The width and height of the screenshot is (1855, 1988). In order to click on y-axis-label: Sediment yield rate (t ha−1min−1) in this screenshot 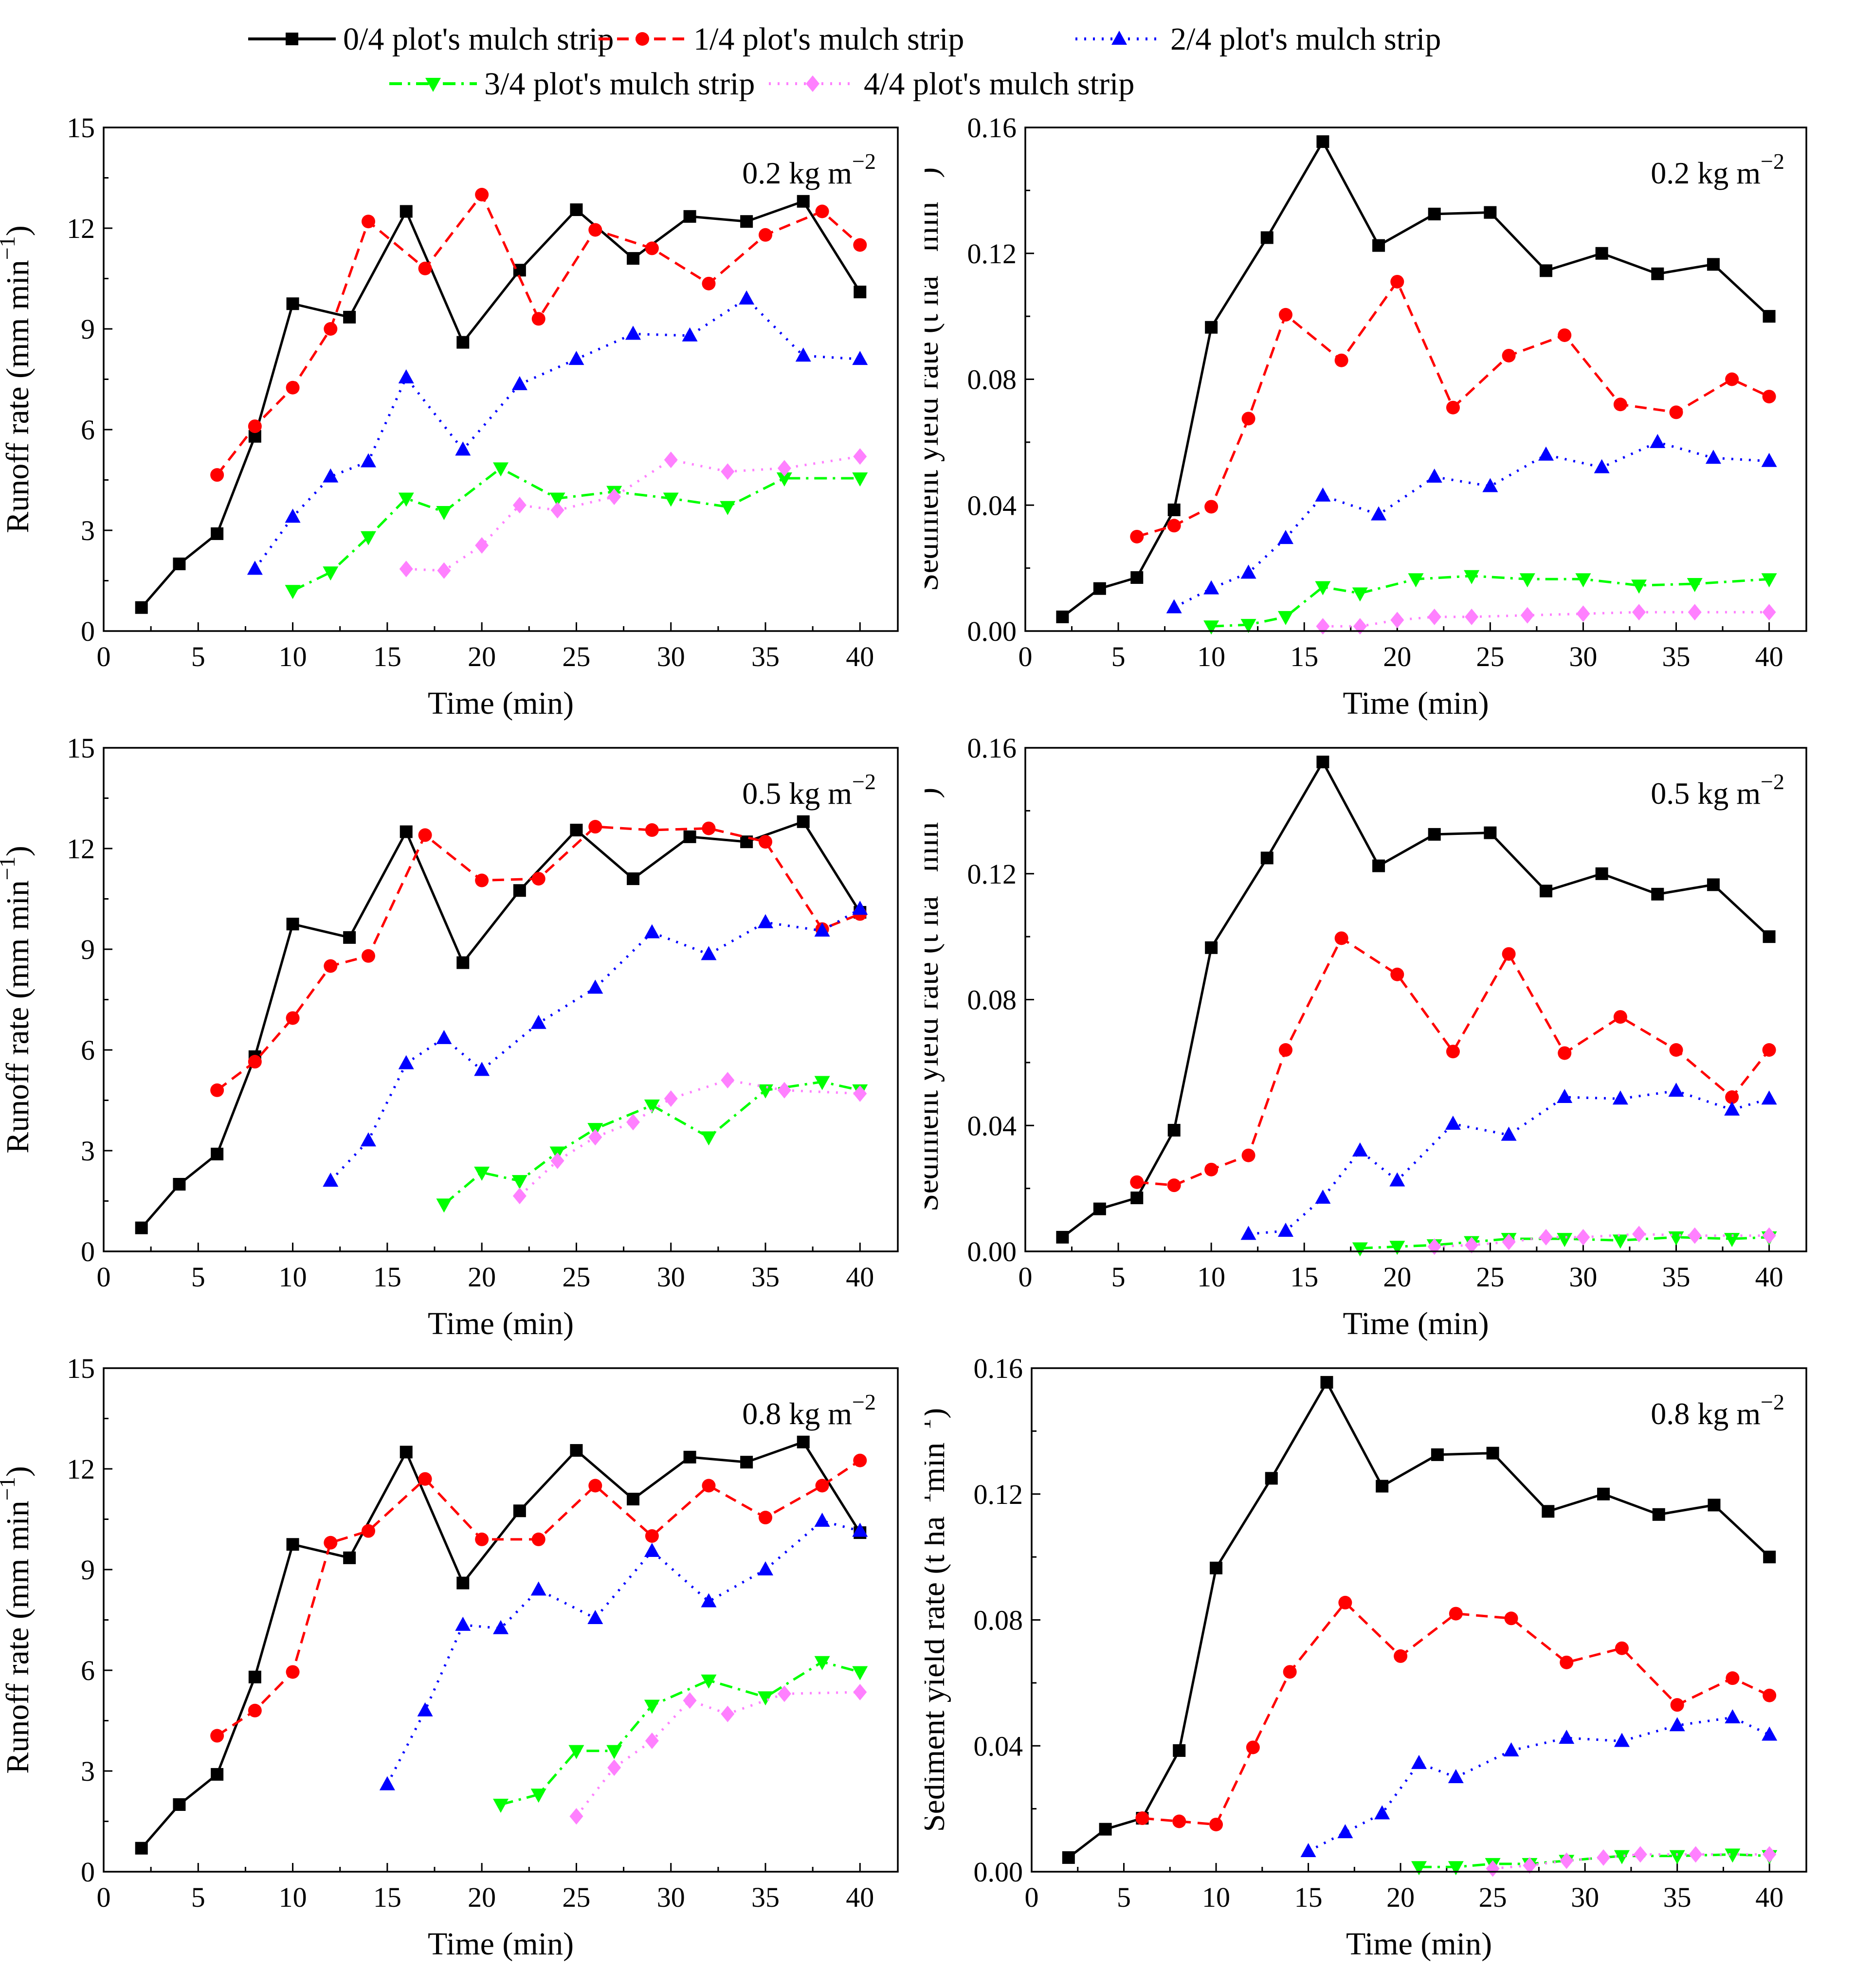, I will do `click(935, 379)`.